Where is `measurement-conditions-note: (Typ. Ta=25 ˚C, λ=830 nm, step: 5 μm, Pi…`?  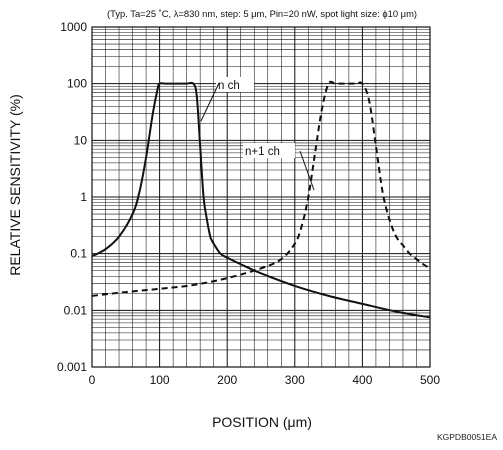
measurement-conditions-note: (Typ. Ta=25 ˚C, λ=830 nm, step: 5 μm, Pi… is located at coordinates (262, 13).